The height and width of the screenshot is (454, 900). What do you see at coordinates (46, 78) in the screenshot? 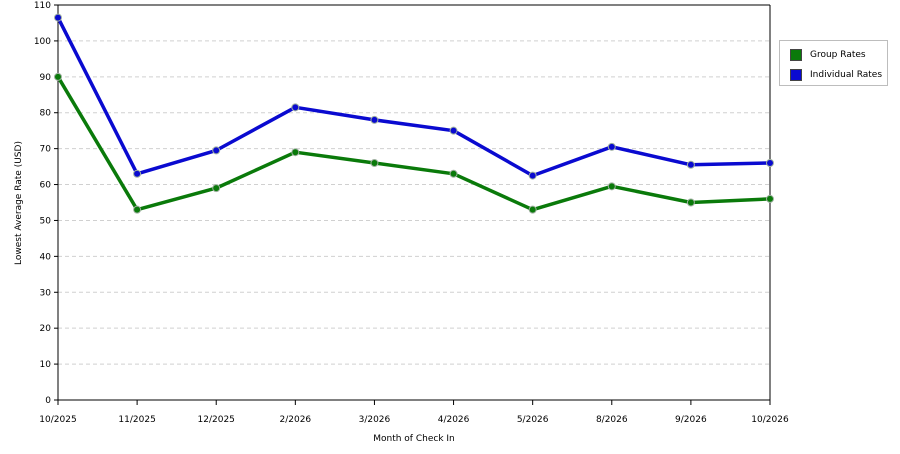
I see `y-tick-label-90: 90` at bounding box center [46, 78].